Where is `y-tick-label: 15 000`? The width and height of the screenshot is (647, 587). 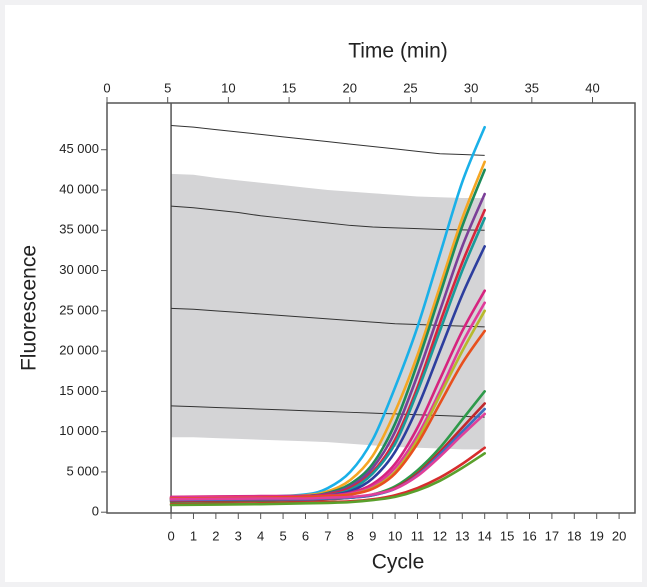
y-tick-label: 15 000 is located at coordinates (79, 390).